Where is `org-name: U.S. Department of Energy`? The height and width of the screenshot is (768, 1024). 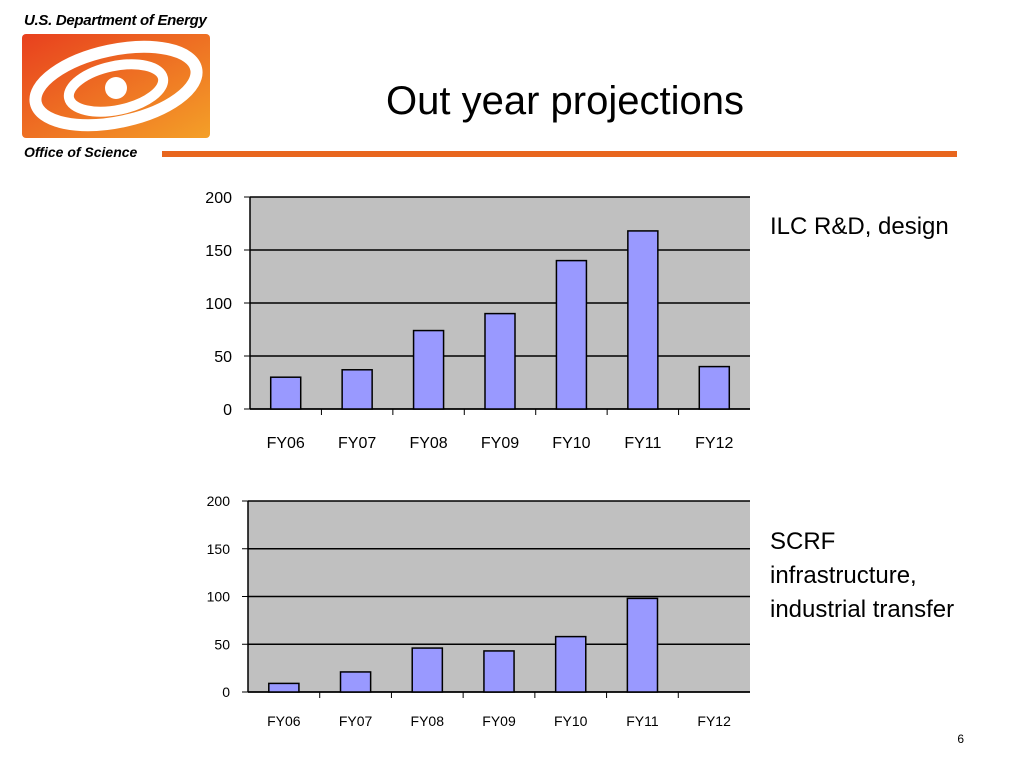
org-name: U.S. Department of Energy is located at coordinates (115, 20).